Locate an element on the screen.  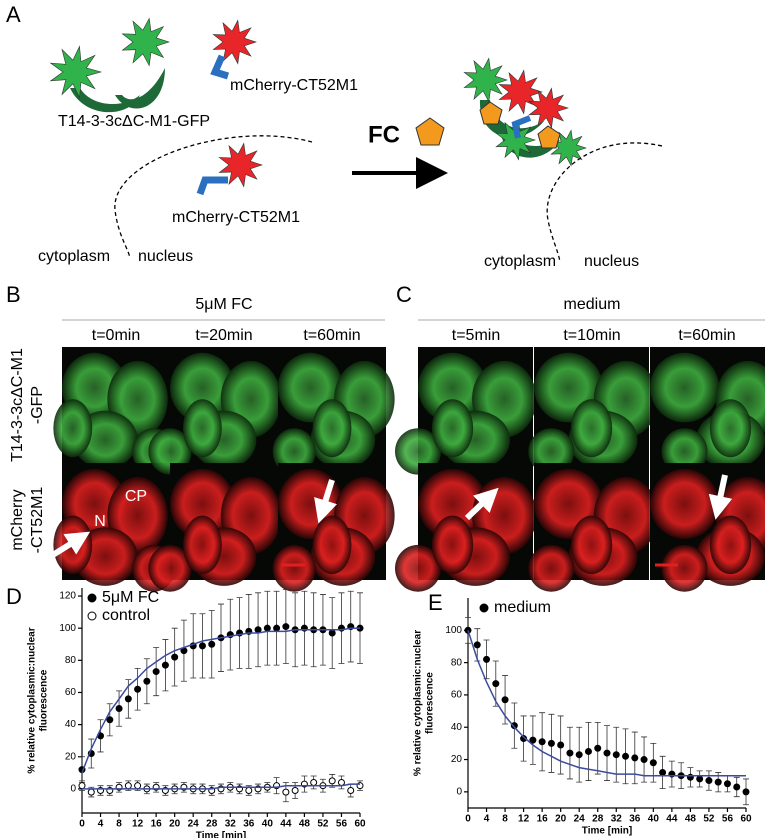
x-tick-label: 48 is located at coordinates (305, 824).